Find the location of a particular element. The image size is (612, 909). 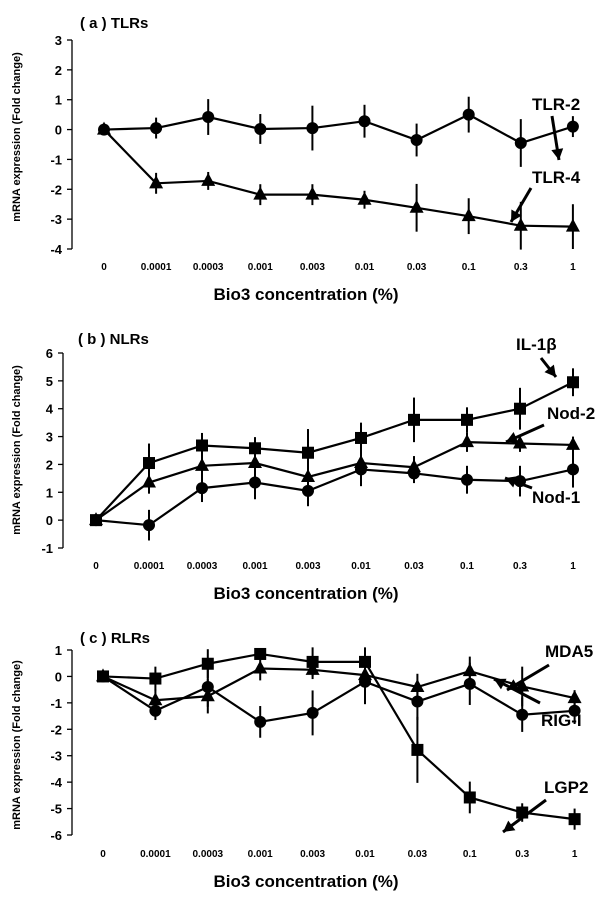

x-tick-label: 0.01 is located at coordinates (365, 854).